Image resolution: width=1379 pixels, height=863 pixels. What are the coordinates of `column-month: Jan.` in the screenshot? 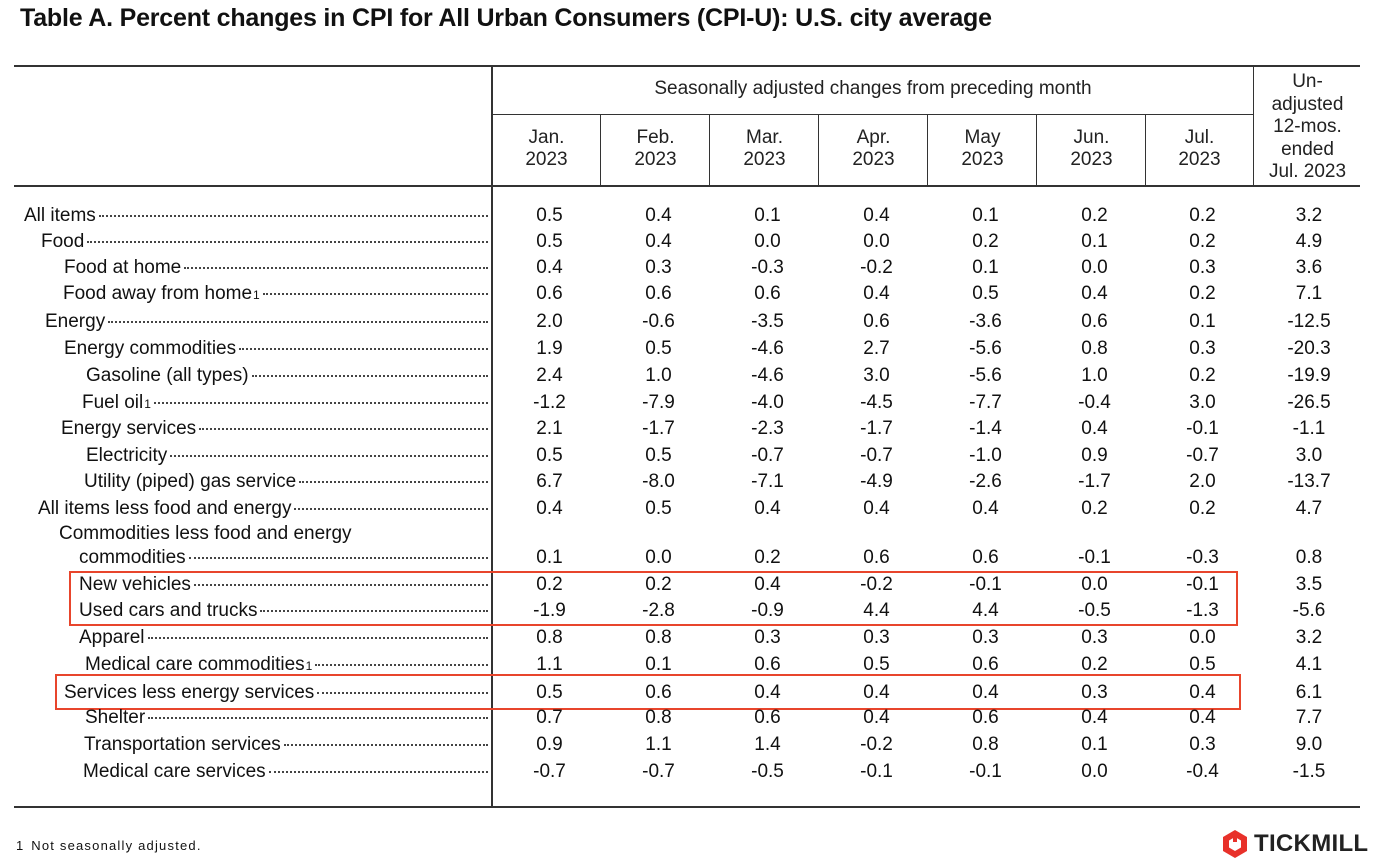 It's located at (546, 137).